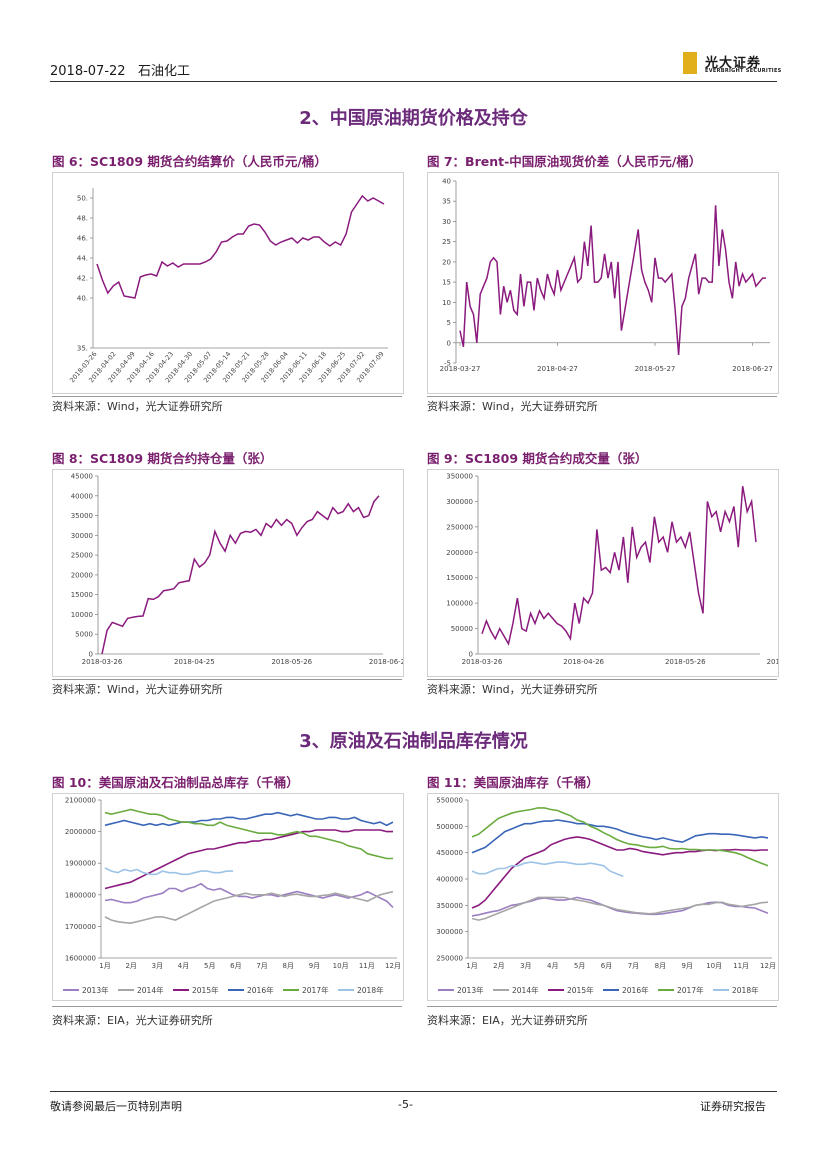 Image resolution: width=827 pixels, height=1169 pixels. Describe the element at coordinates (82, 615) in the screenshot. I see `y-tick-label: 10000` at that location.